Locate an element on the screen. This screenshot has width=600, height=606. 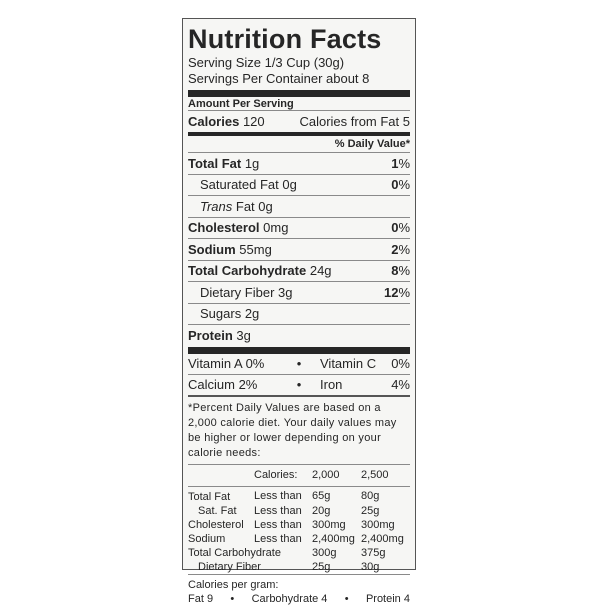
calories-per-gram: Calories per gram: is located at coordinates (233, 585).